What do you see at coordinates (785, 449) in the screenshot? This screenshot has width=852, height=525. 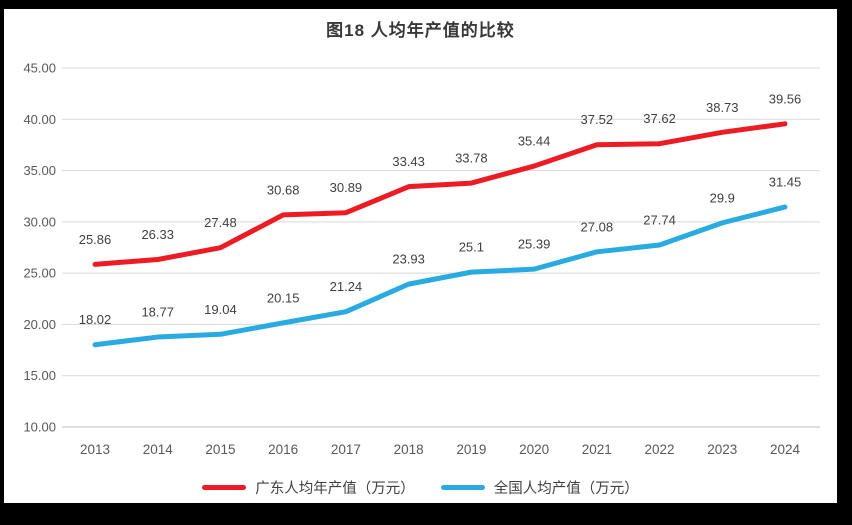 I see `x-axis-category-label: 2024` at bounding box center [785, 449].